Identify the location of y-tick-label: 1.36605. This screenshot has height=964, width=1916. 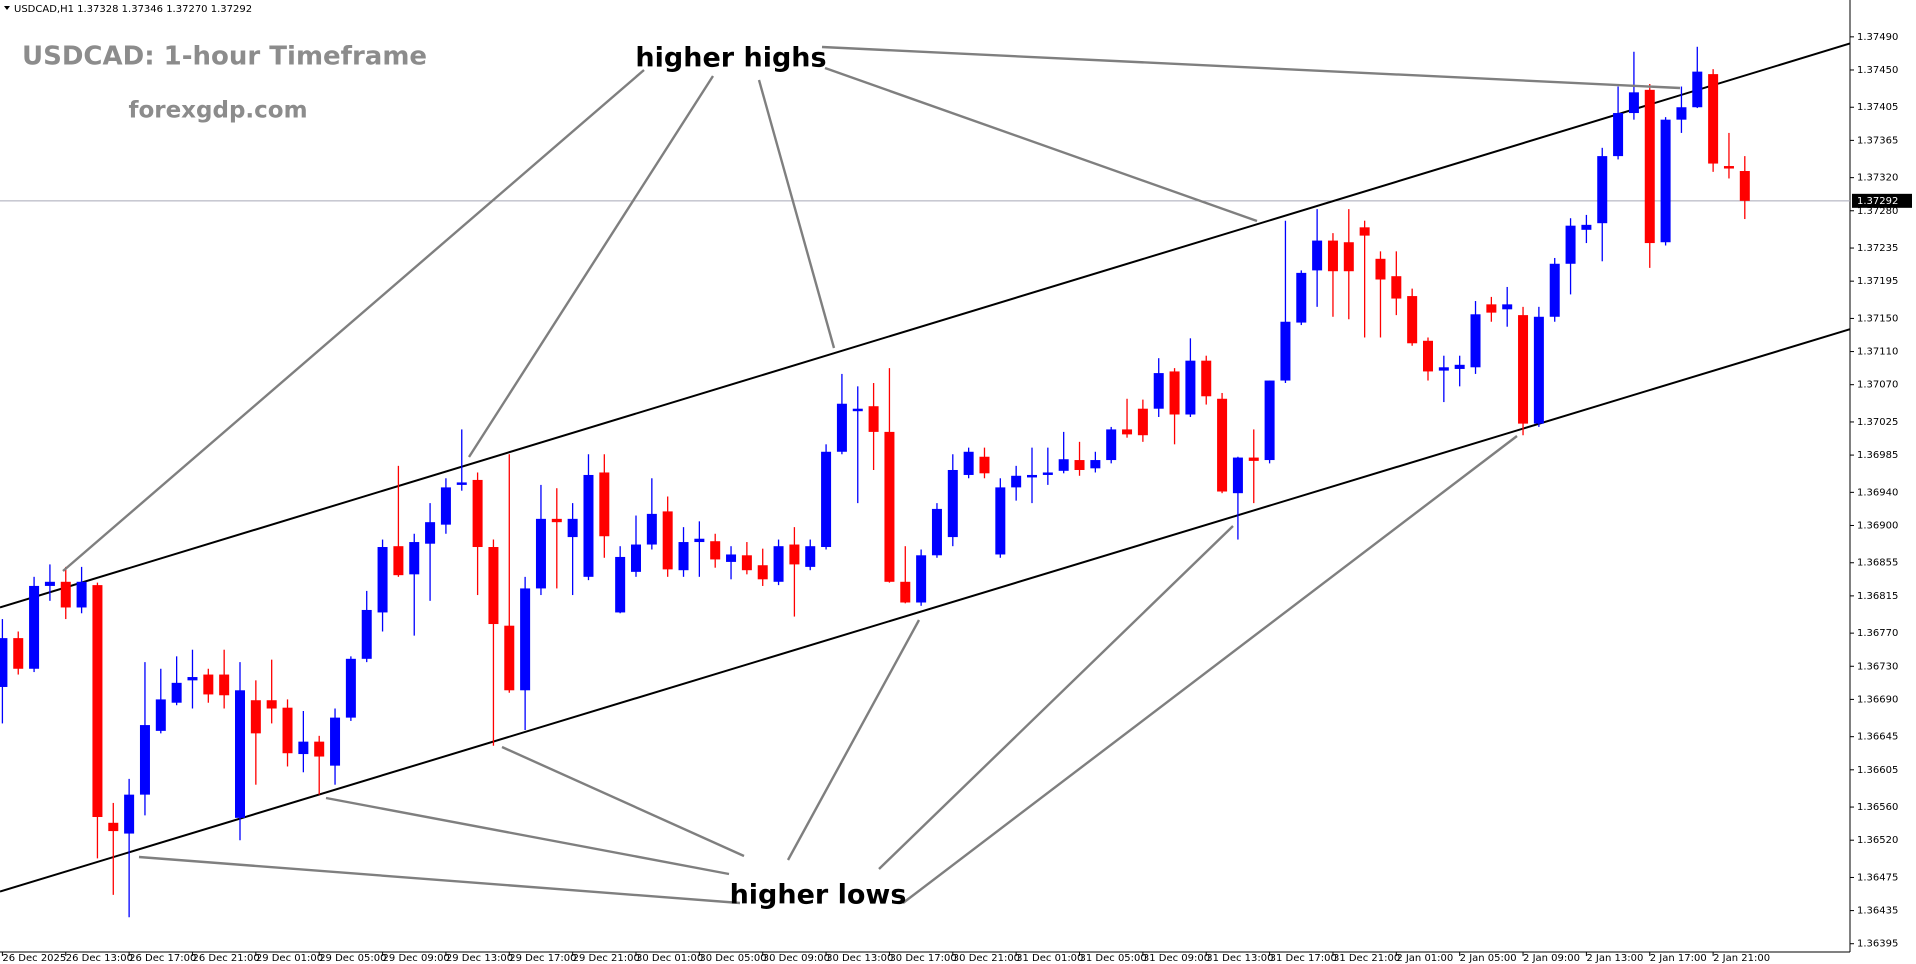
(1877, 770).